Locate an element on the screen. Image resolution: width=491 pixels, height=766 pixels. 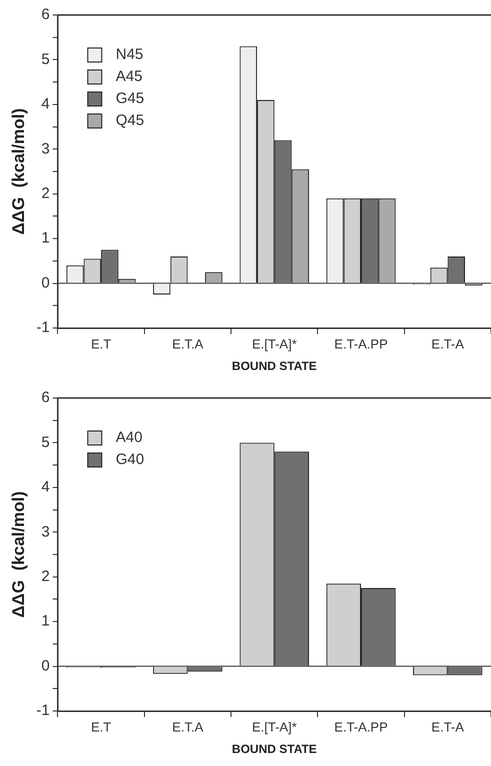
legend-label: A45 is located at coordinates (129, 77).